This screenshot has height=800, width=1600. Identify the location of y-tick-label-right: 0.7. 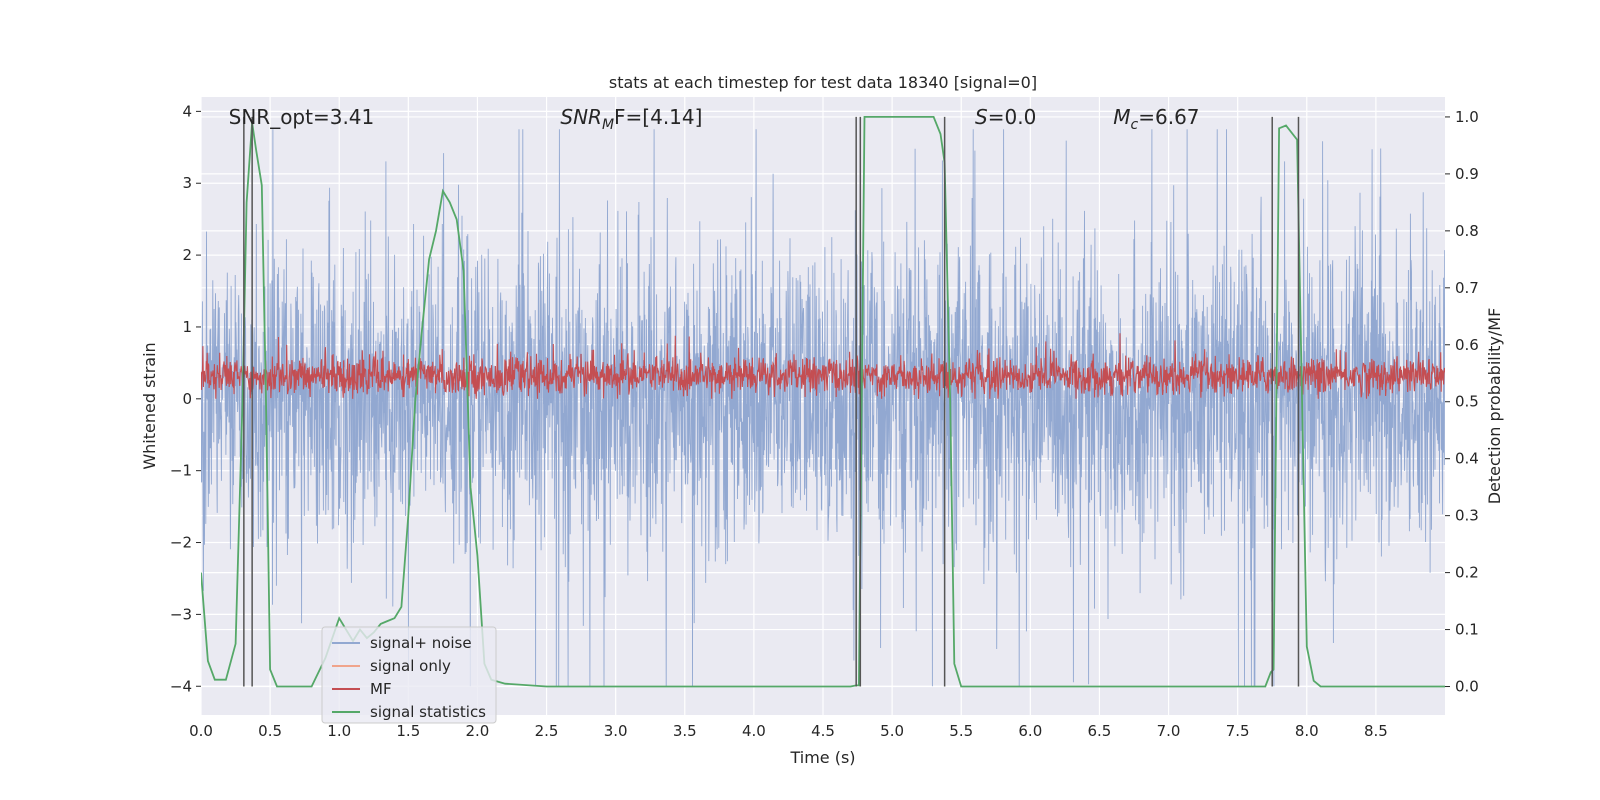
(1467, 288).